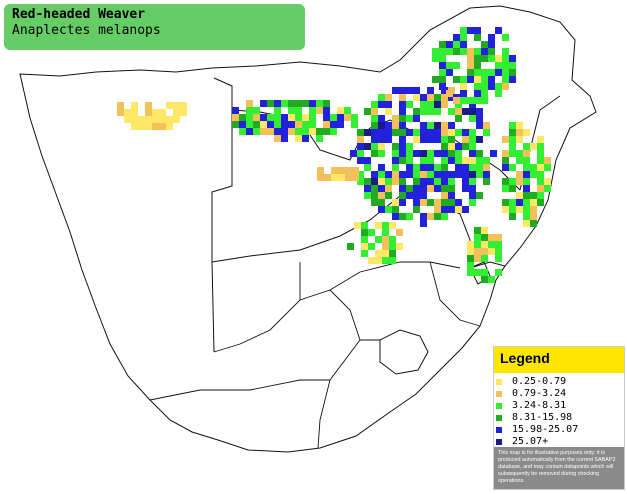 This screenshot has width=627, height=494. Describe the element at coordinates (86, 30) in the screenshot. I see `species-scientific-name: Anaplectes melanops` at that location.